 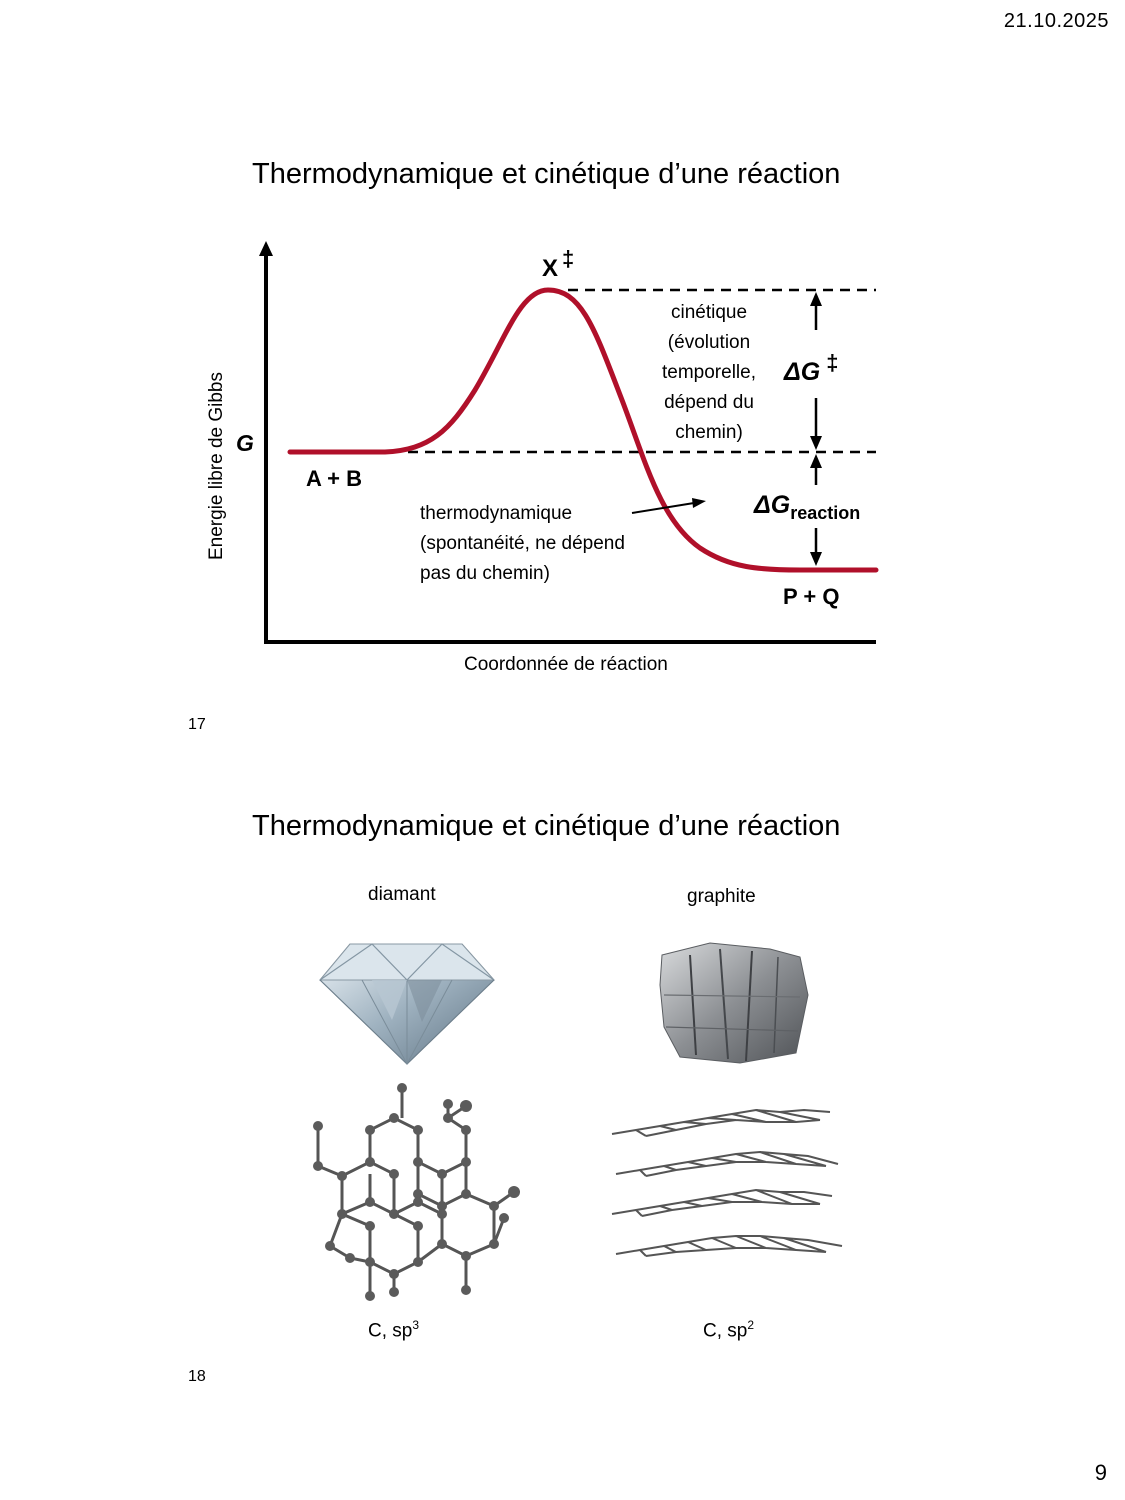 I want to click on reactants-label: A + B, so click(x=334, y=478).